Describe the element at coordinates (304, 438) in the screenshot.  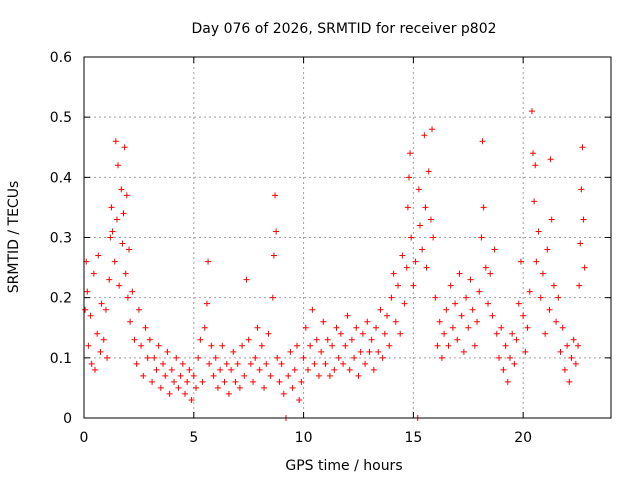
I see `x-tick-label: 10` at that location.